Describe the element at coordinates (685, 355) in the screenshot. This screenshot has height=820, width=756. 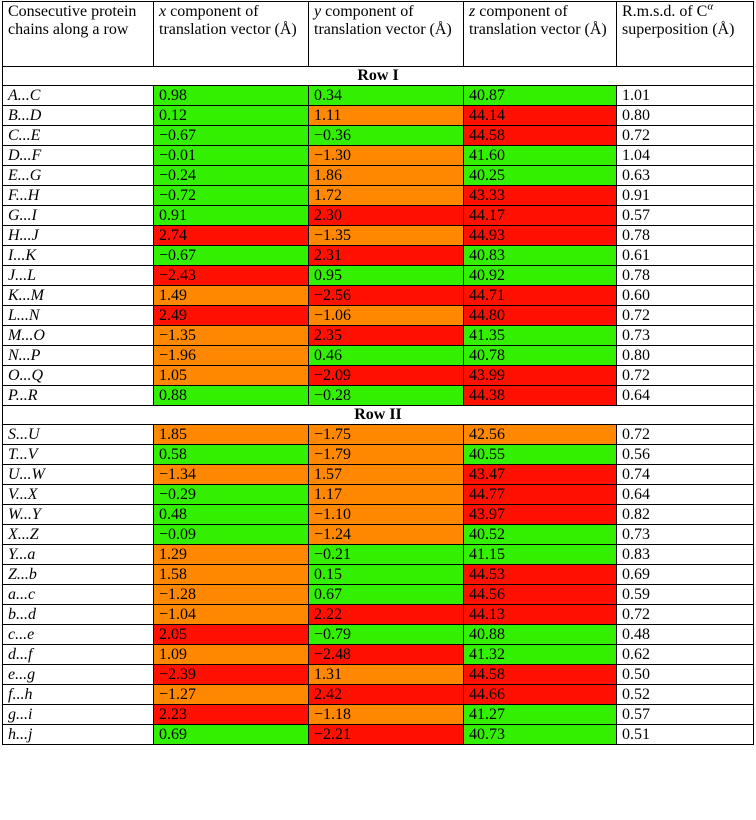
I see `cell-rmsd: 0.80` at that location.